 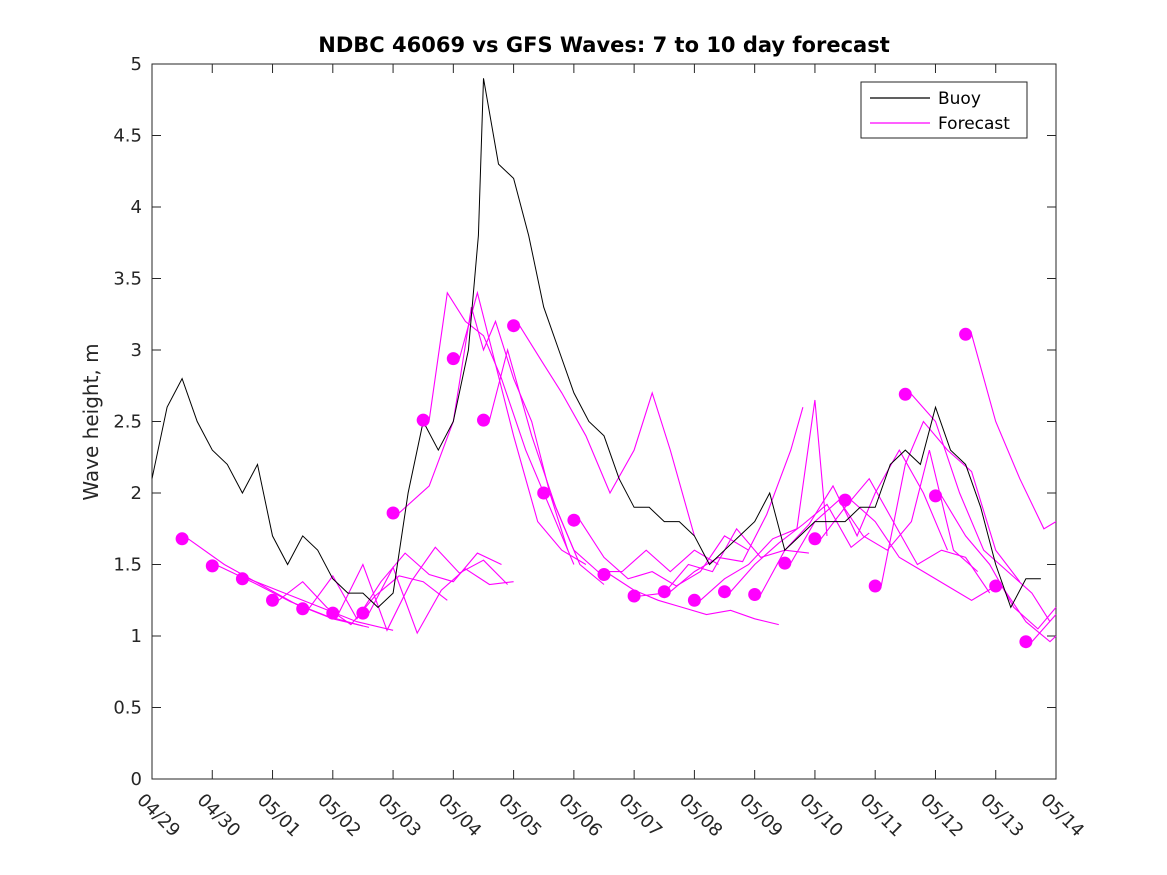 I want to click on y-tick-label: 0, so click(x=136, y=779).